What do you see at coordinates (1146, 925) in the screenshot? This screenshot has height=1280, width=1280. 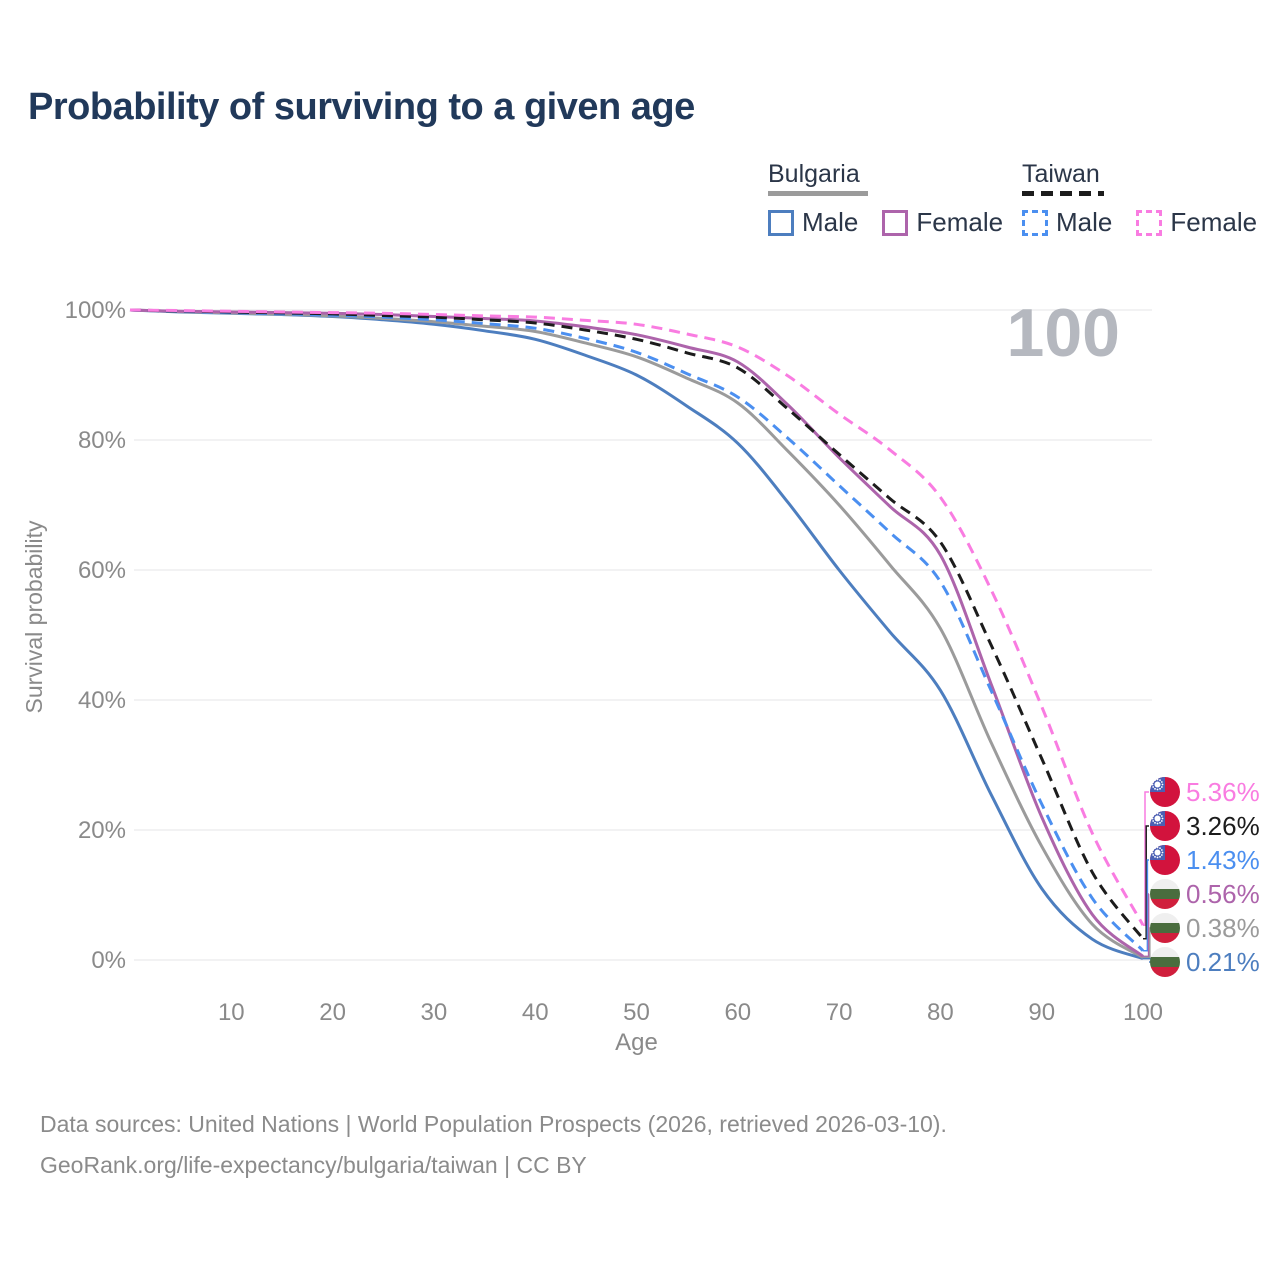 I see `leader-line-bulgaria-female` at bounding box center [1146, 925].